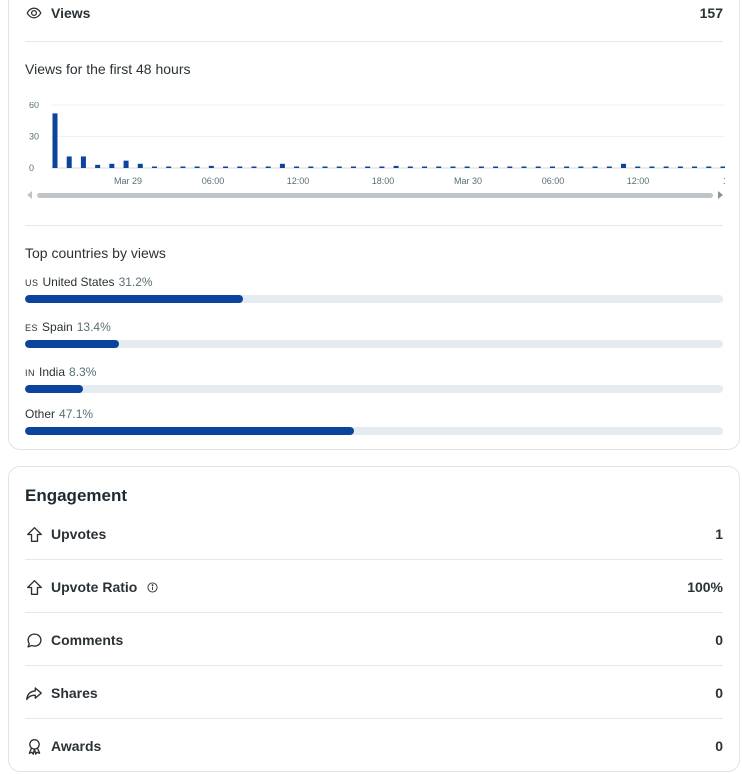 The image size is (742, 774). I want to click on country-name: Spain, so click(57, 327).